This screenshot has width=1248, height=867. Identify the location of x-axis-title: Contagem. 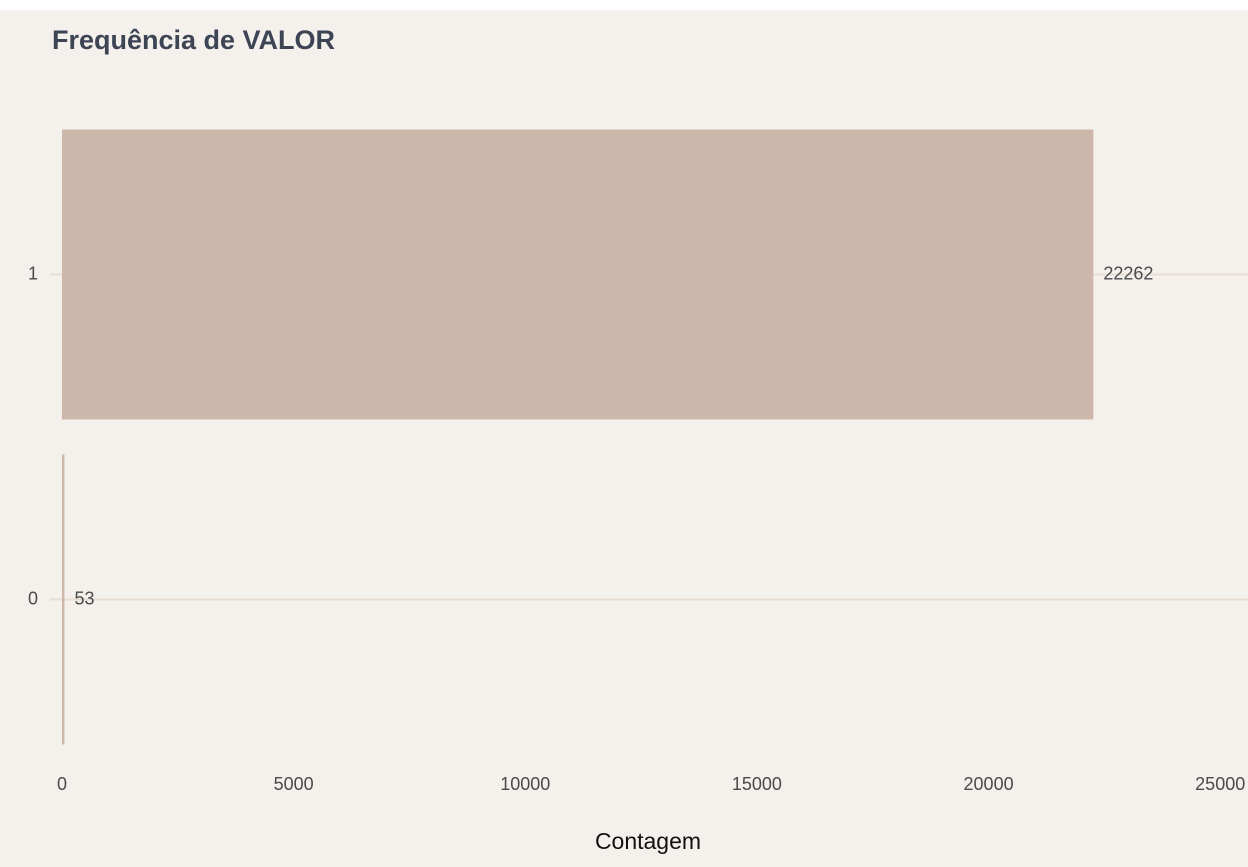
(648, 841).